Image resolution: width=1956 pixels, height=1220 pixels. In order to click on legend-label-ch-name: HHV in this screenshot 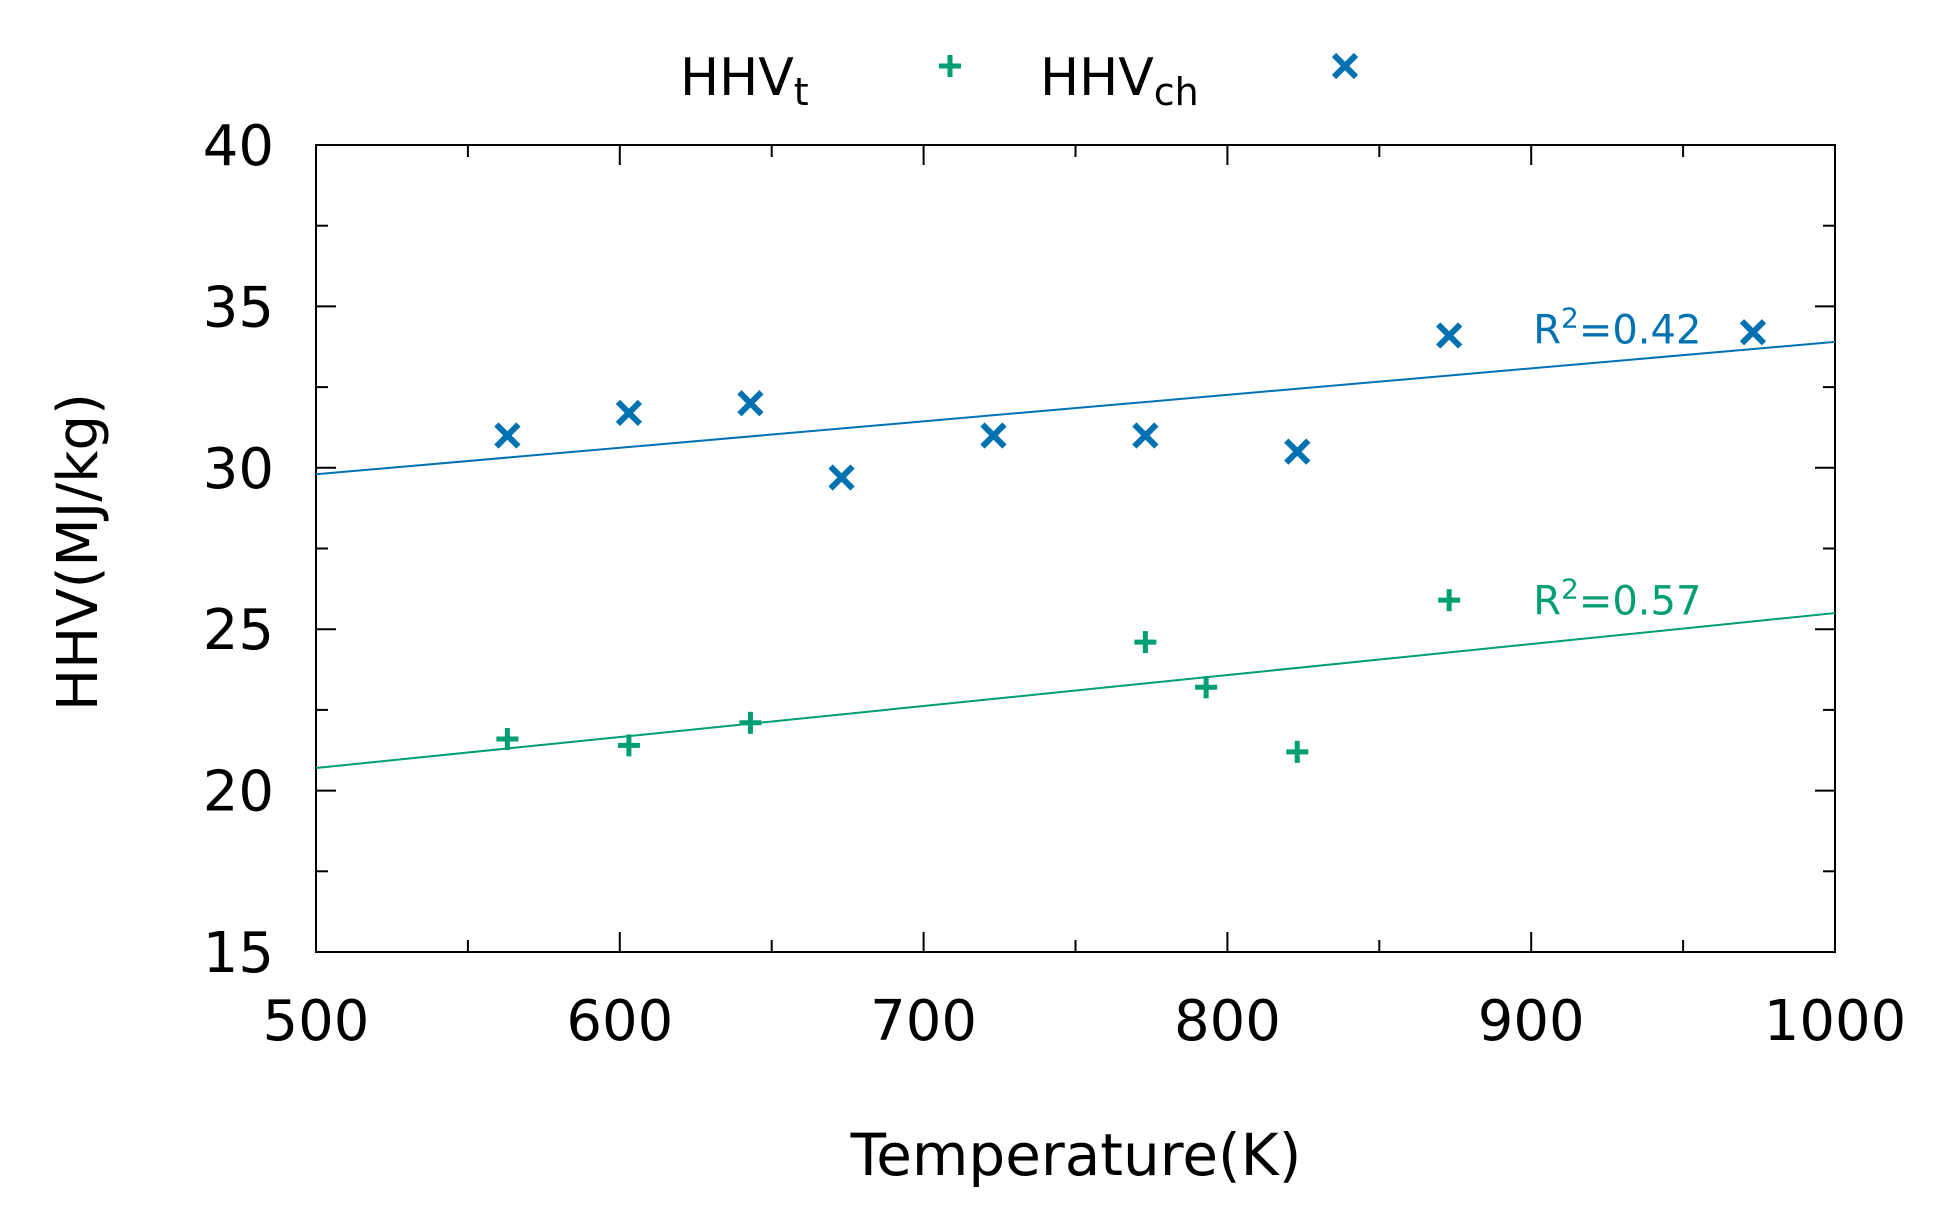, I will do `click(1097, 78)`.